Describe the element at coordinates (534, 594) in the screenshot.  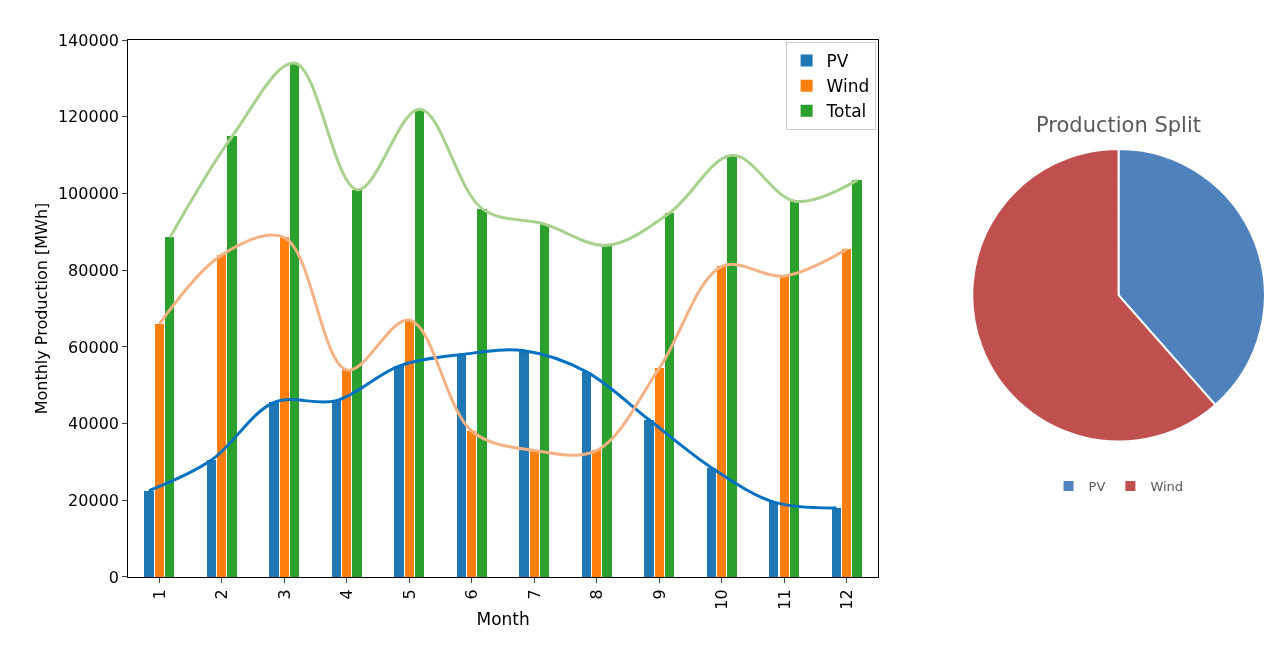
I see `x-tick-label: 7` at that location.